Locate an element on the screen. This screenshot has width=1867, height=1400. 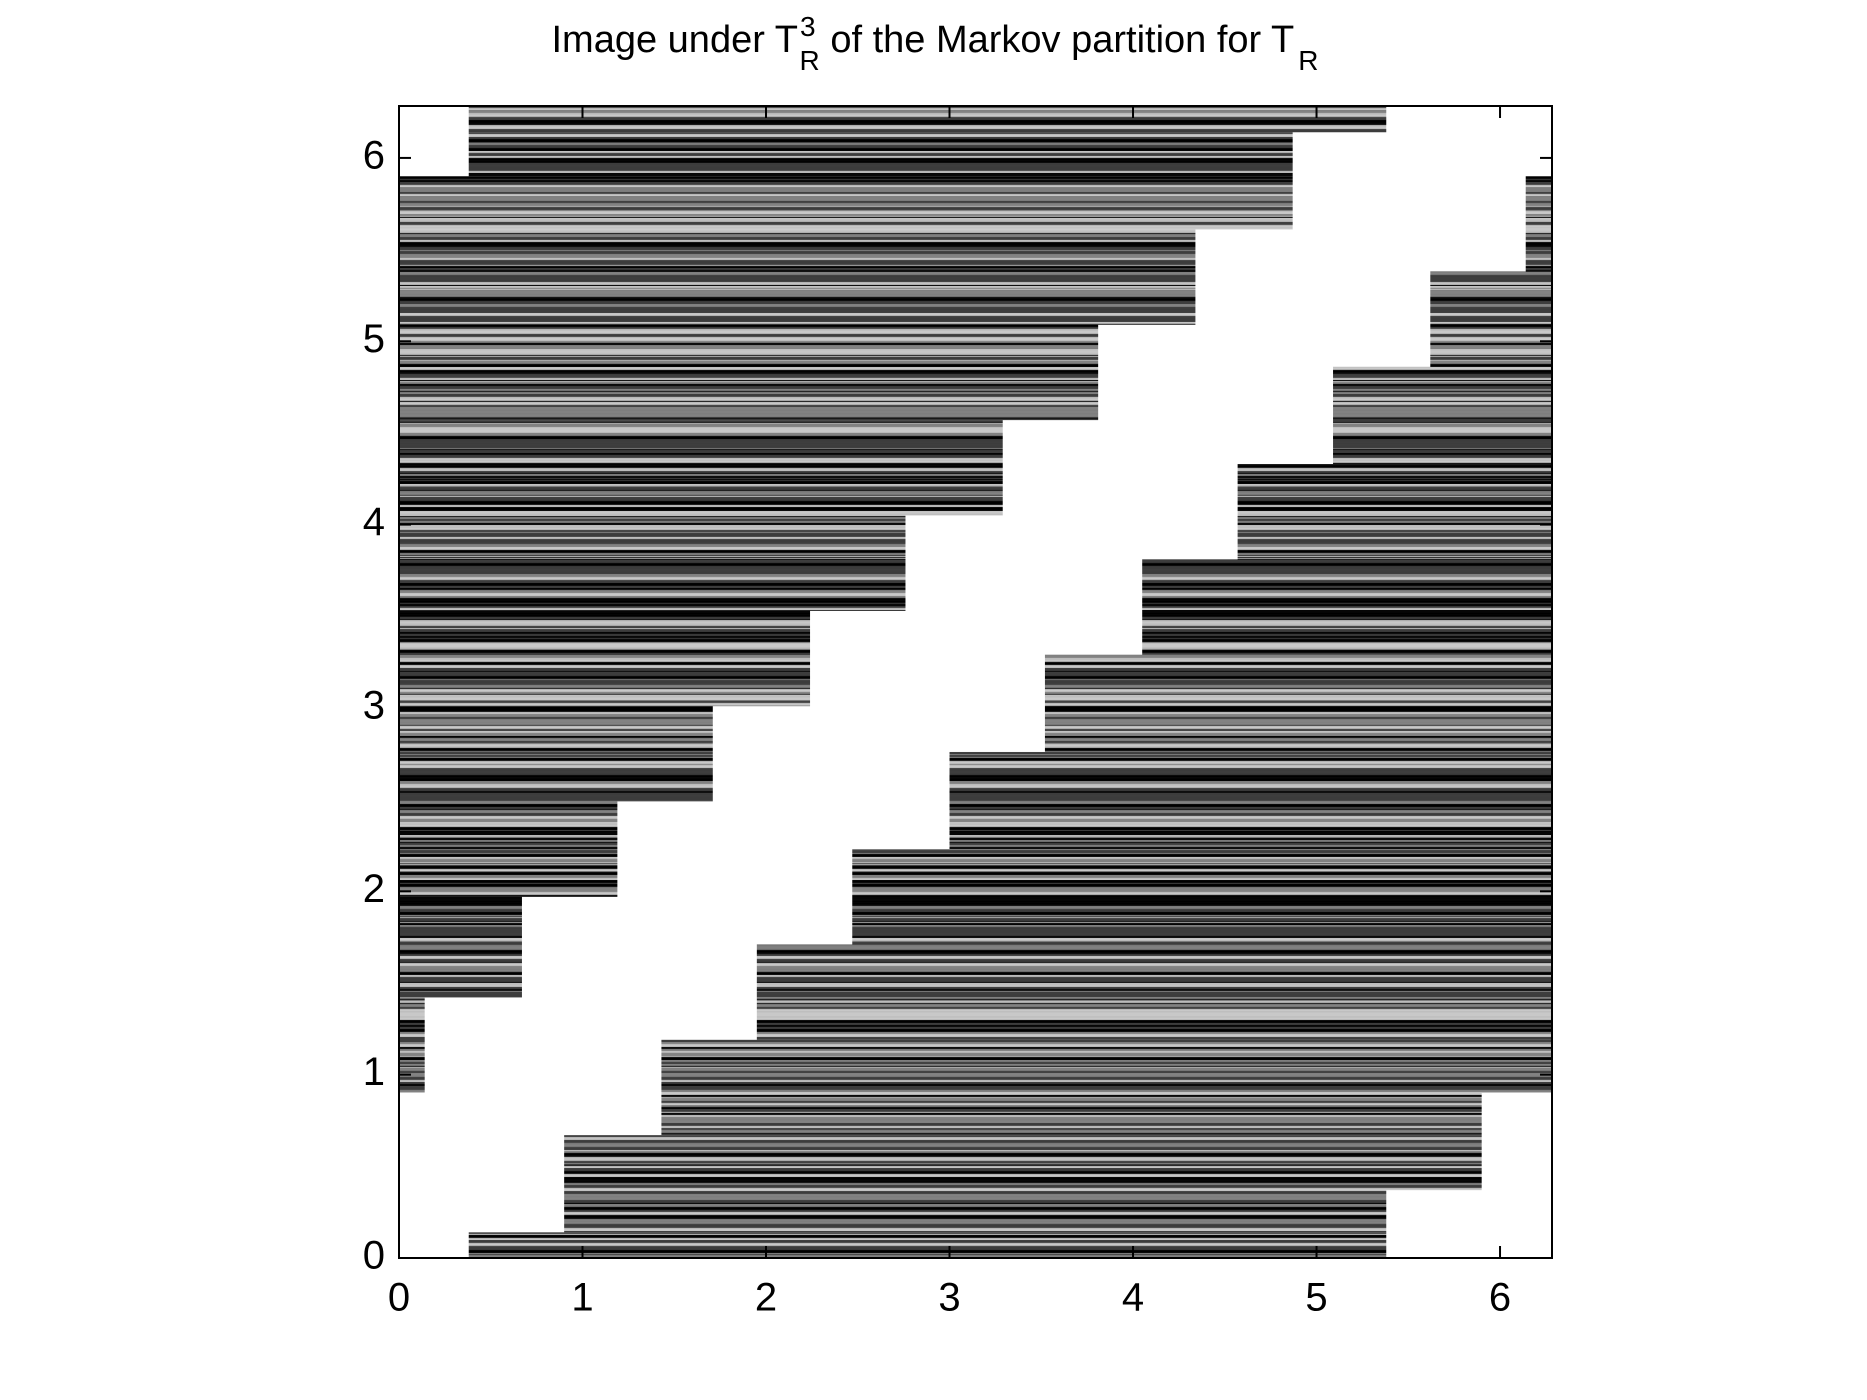
title-text: of the Markov partition for T is located at coordinates (1057, 40).